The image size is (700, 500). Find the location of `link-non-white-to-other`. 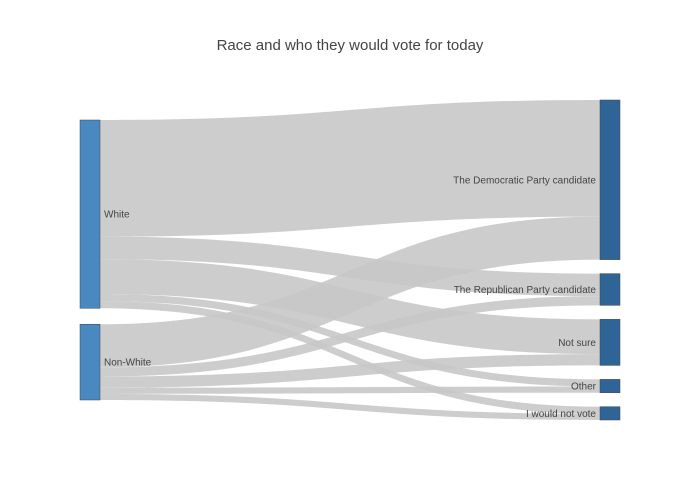

link-non-white-to-other is located at coordinates (350, 390).